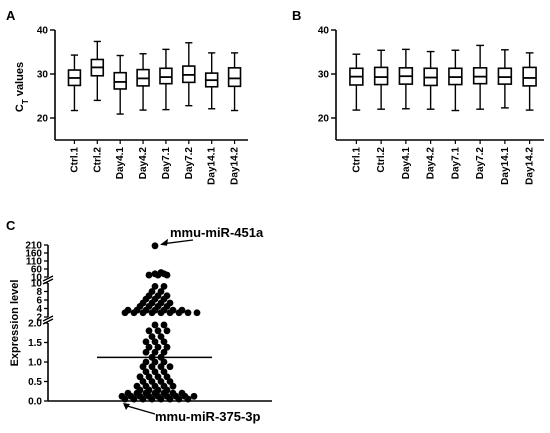 The height and width of the screenshot is (433, 550). I want to click on y-tick-label: 160, so click(33, 254).